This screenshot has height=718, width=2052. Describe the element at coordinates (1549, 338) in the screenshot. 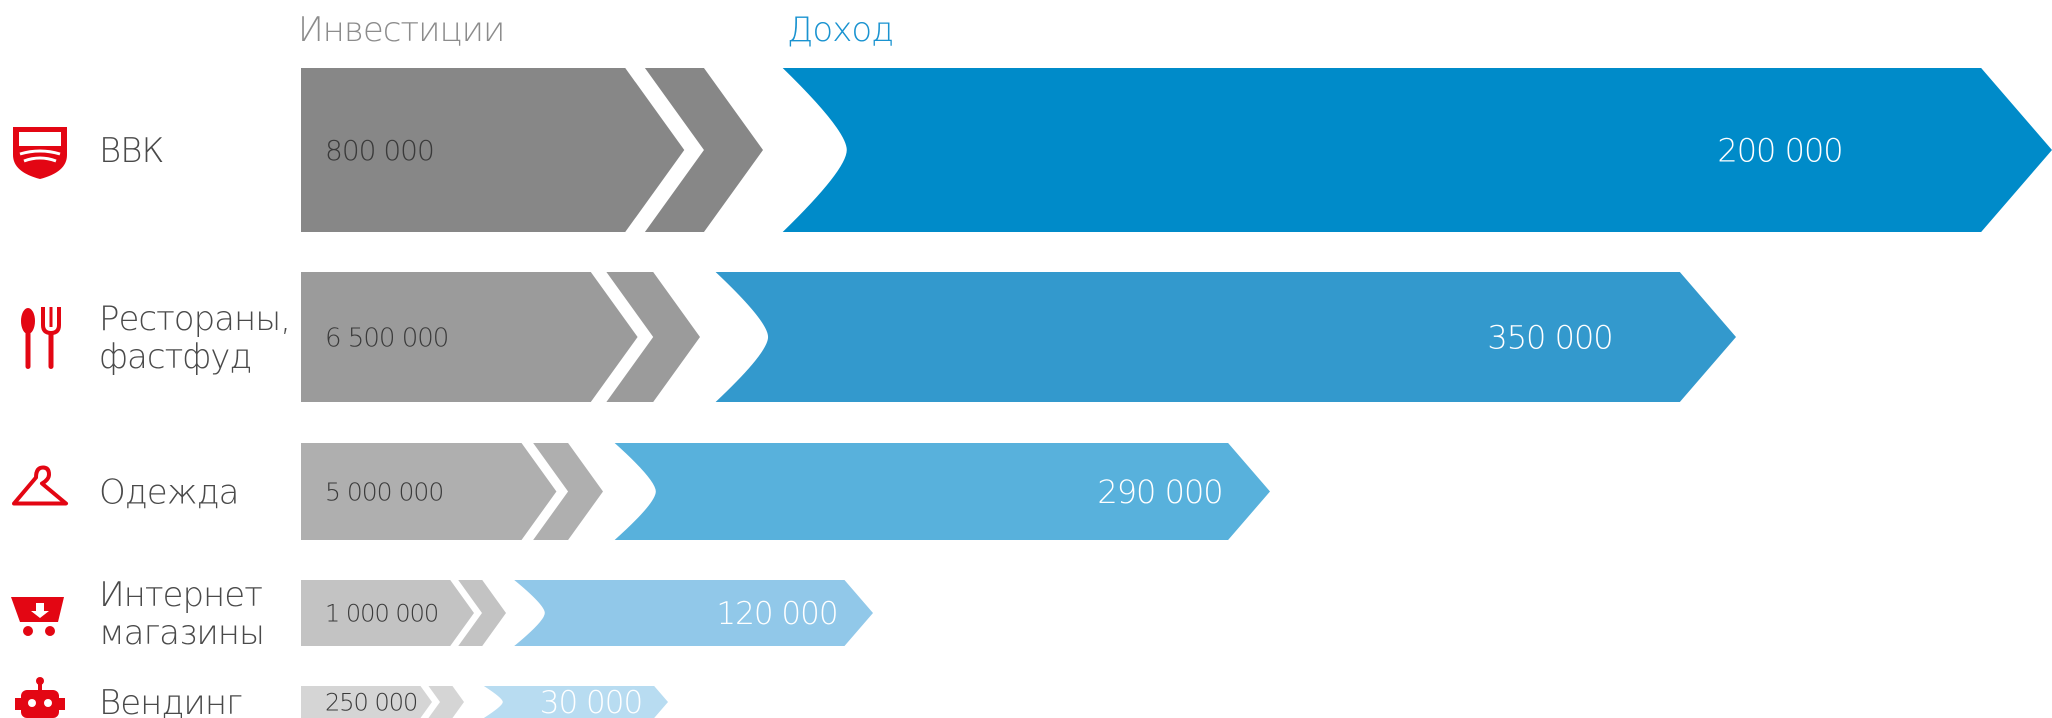

I see `income-value: 350 000` at that location.